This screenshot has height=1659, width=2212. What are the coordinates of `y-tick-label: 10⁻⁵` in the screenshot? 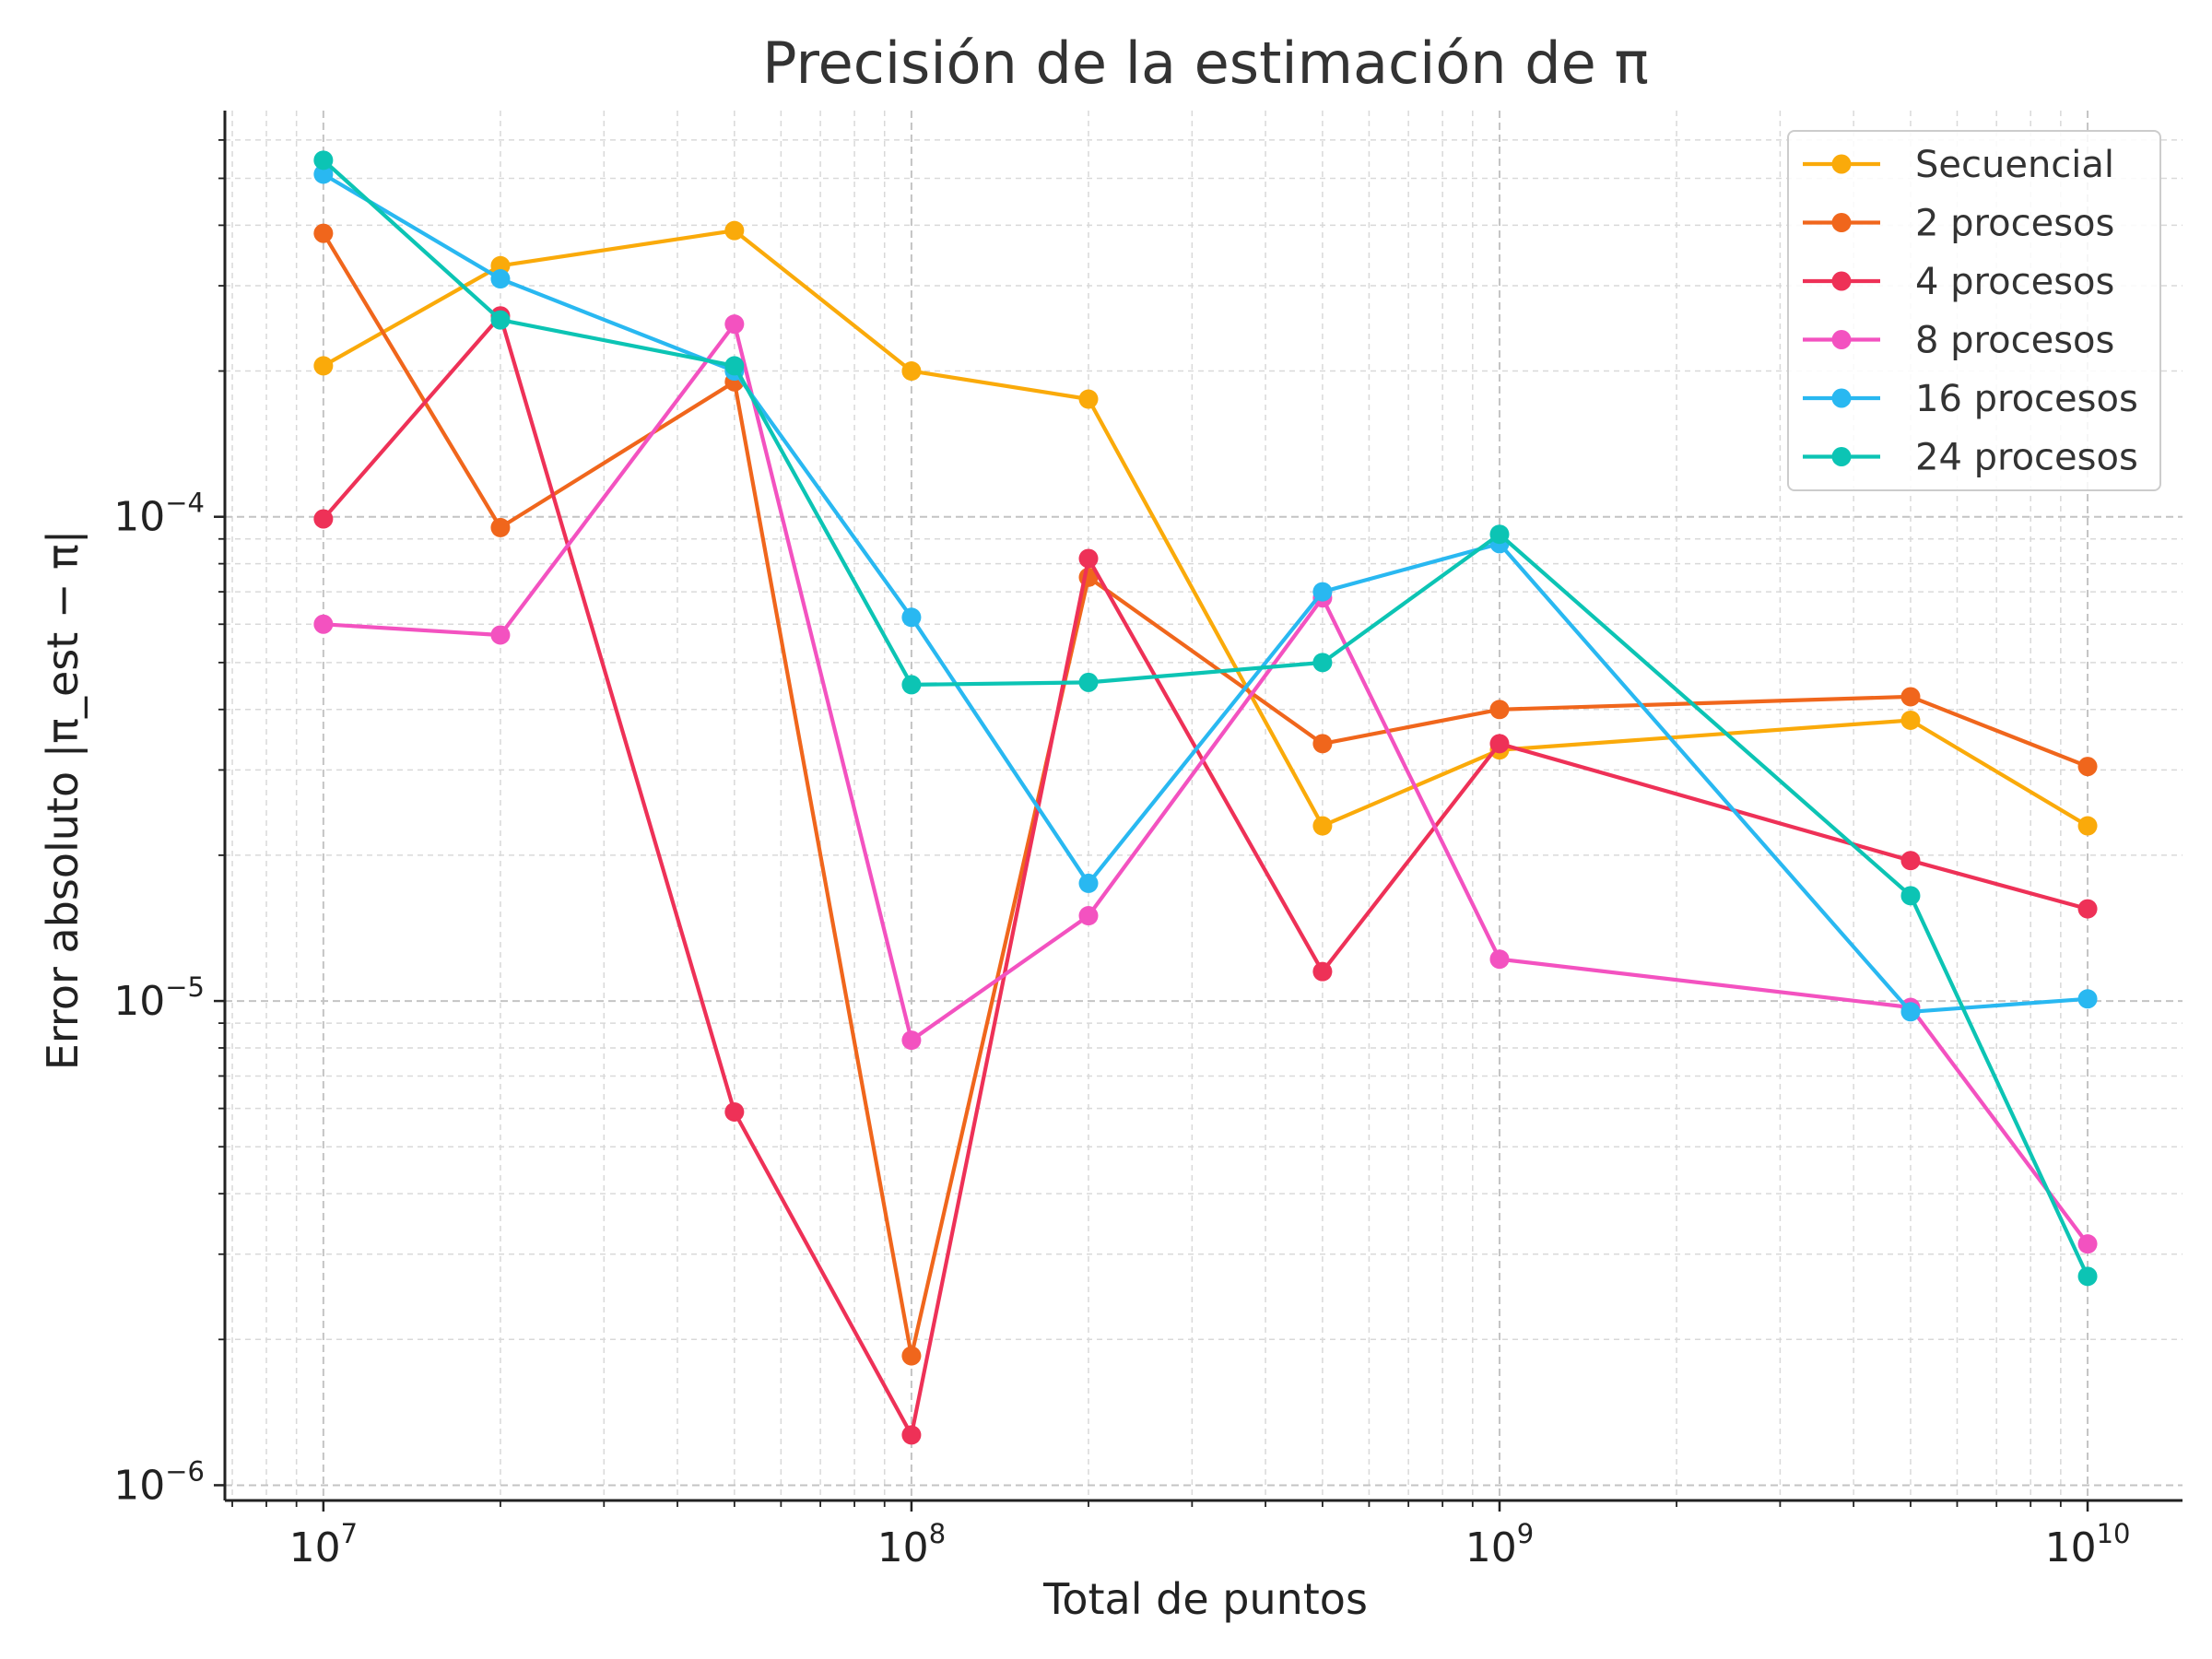 It's located at (159, 998).